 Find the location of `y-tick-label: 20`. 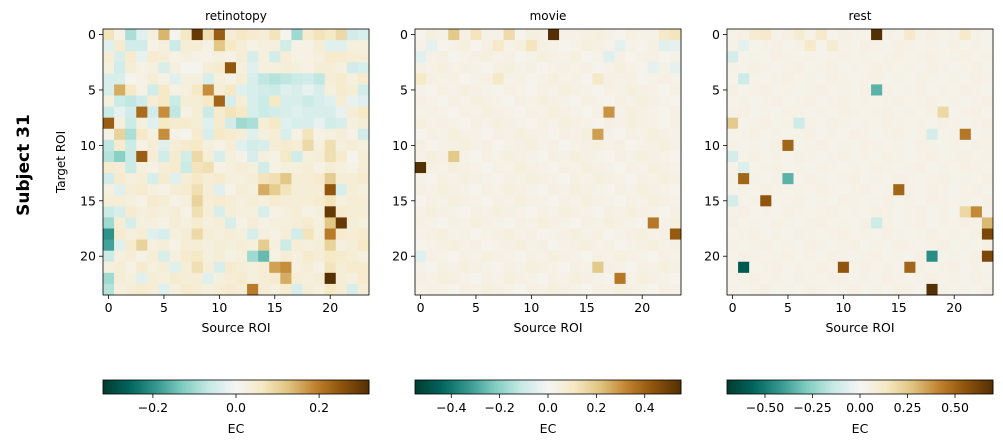

y-tick-label: 20 is located at coordinates (712, 256).